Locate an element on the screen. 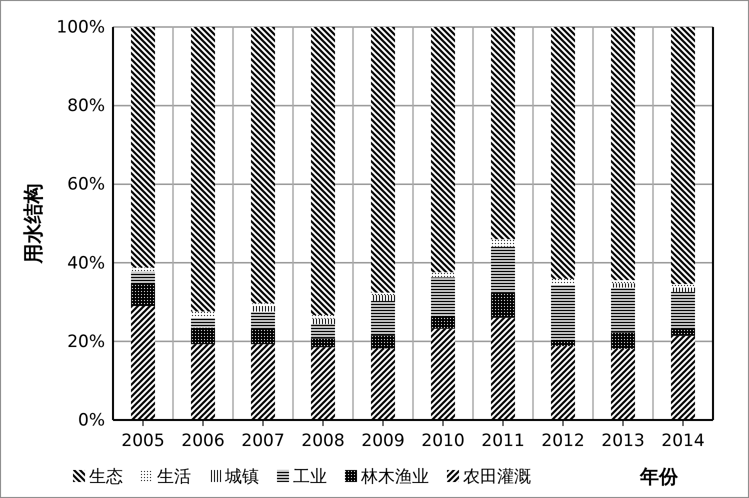  x-tick-label: 2013 is located at coordinates (623, 441).